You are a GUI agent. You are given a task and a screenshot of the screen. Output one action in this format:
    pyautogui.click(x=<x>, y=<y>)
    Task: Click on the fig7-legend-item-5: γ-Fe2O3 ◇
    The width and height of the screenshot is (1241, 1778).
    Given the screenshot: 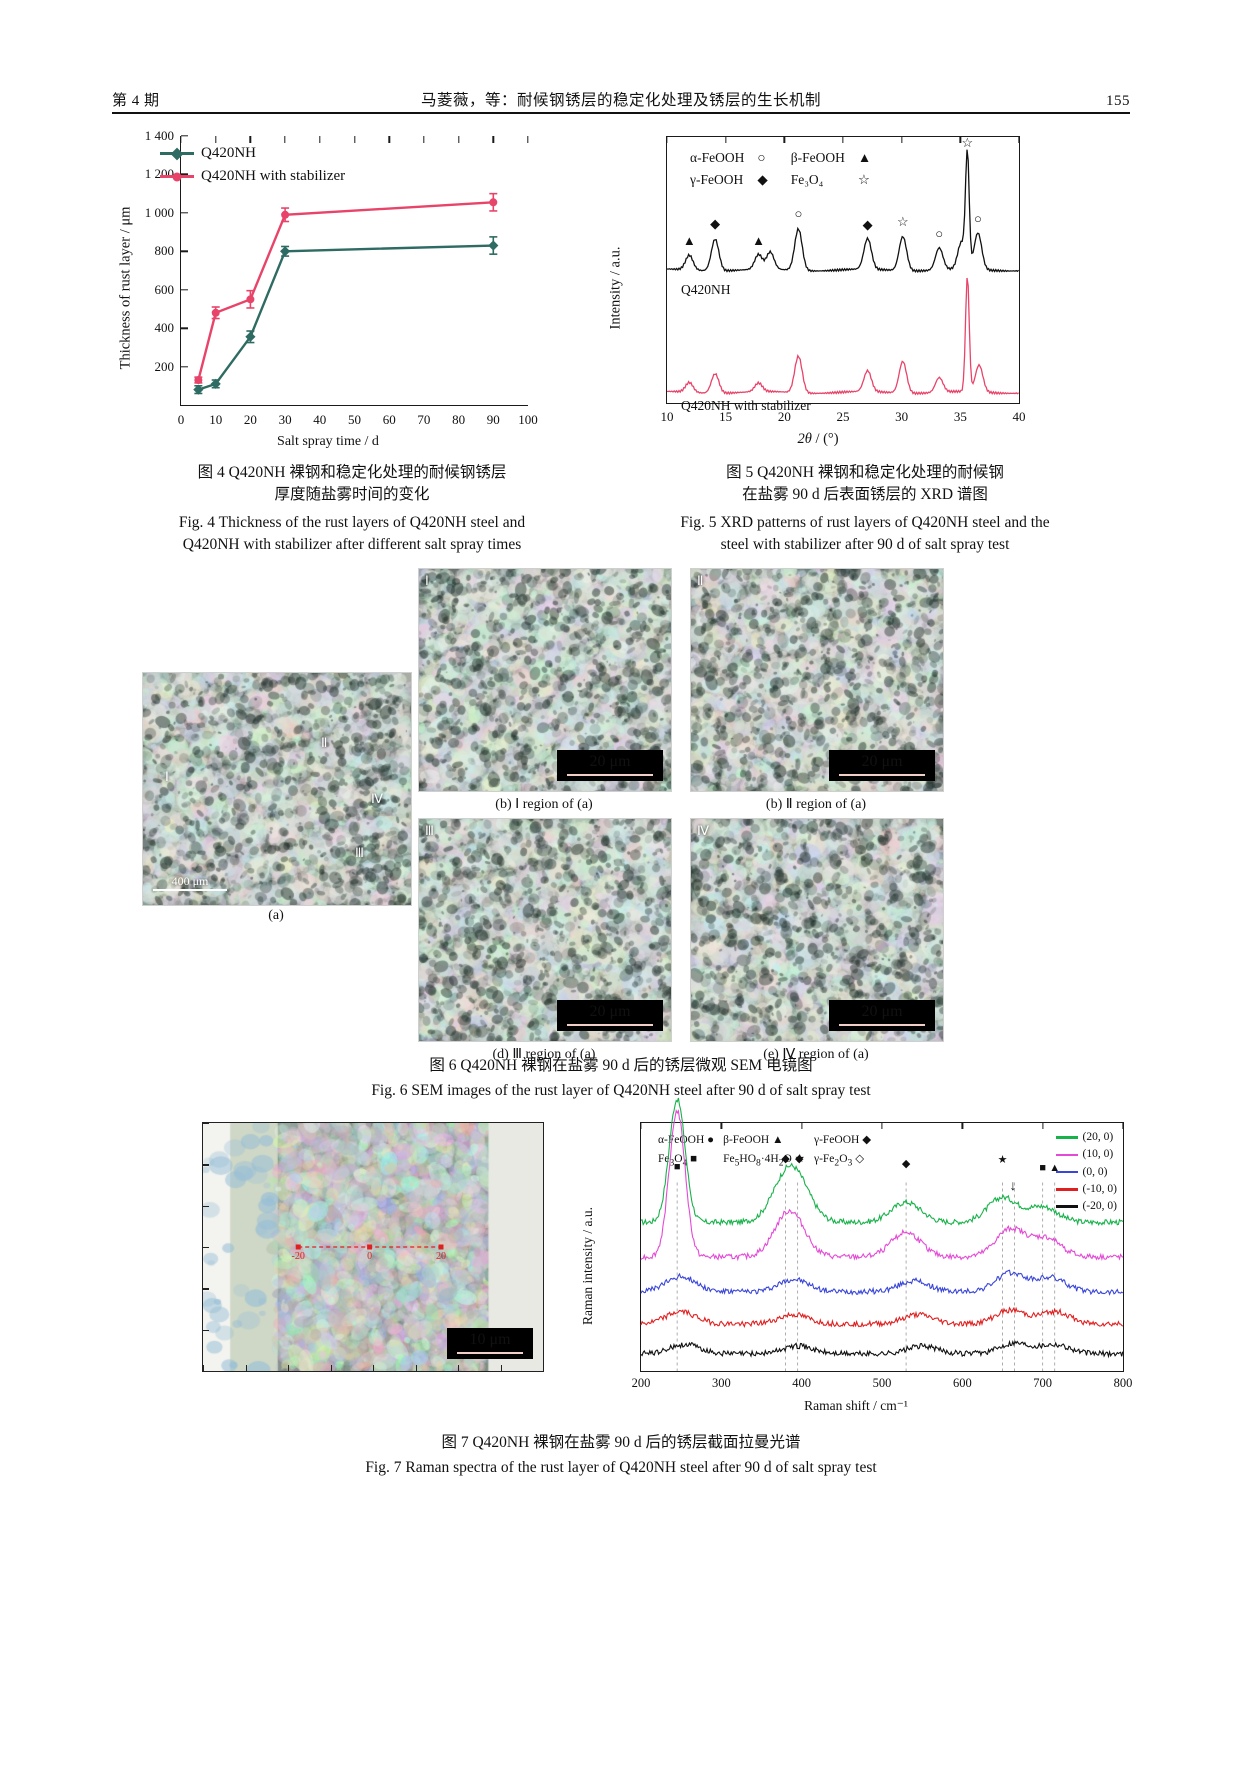 What is the action you would take?
    pyautogui.click(x=839, y=1160)
    